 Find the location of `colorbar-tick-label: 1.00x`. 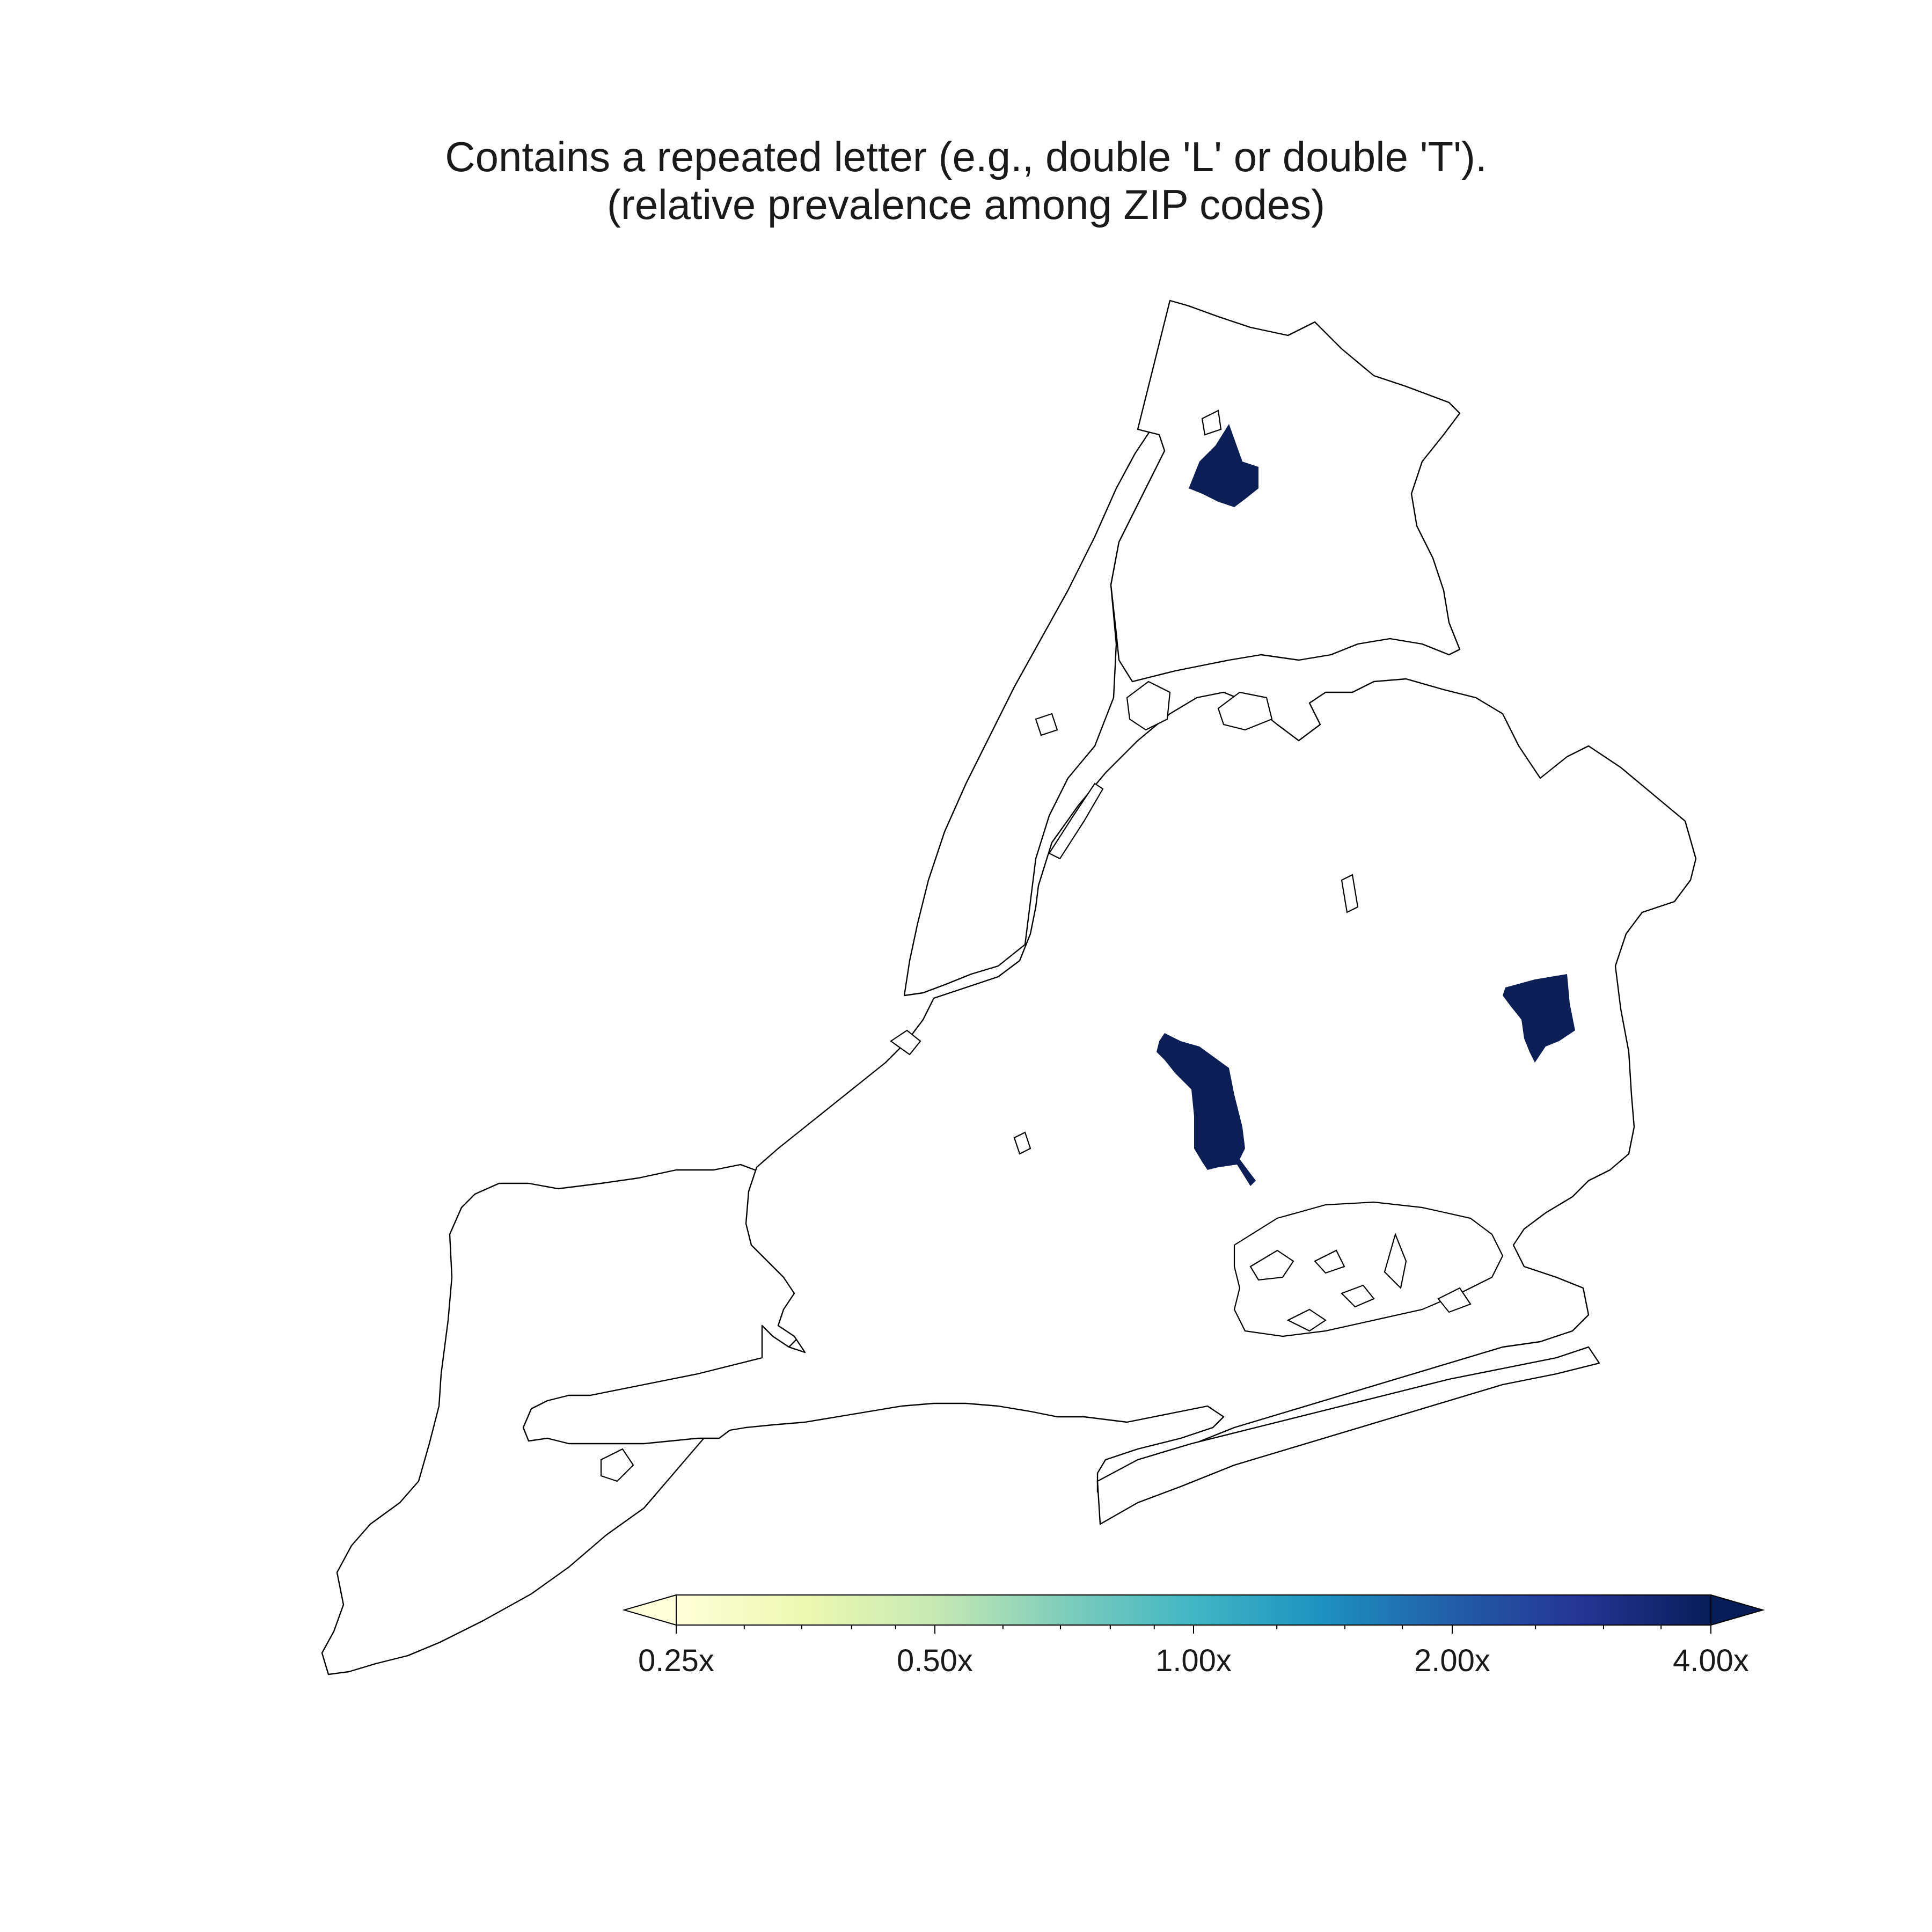

colorbar-tick-label: 1.00x is located at coordinates (1193, 1660).